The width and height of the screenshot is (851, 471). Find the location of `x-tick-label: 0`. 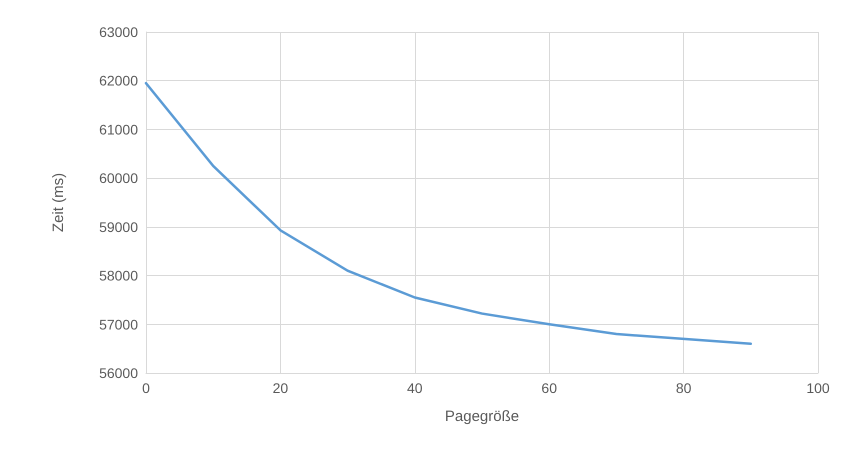

x-tick-label: 0 is located at coordinates (146, 388).